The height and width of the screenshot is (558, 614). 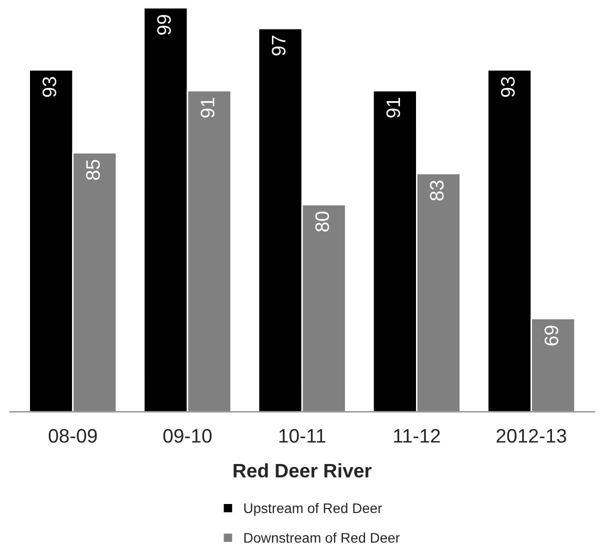 What do you see at coordinates (303, 470) in the screenshot?
I see `x-axis-title: Red Deer River` at bounding box center [303, 470].